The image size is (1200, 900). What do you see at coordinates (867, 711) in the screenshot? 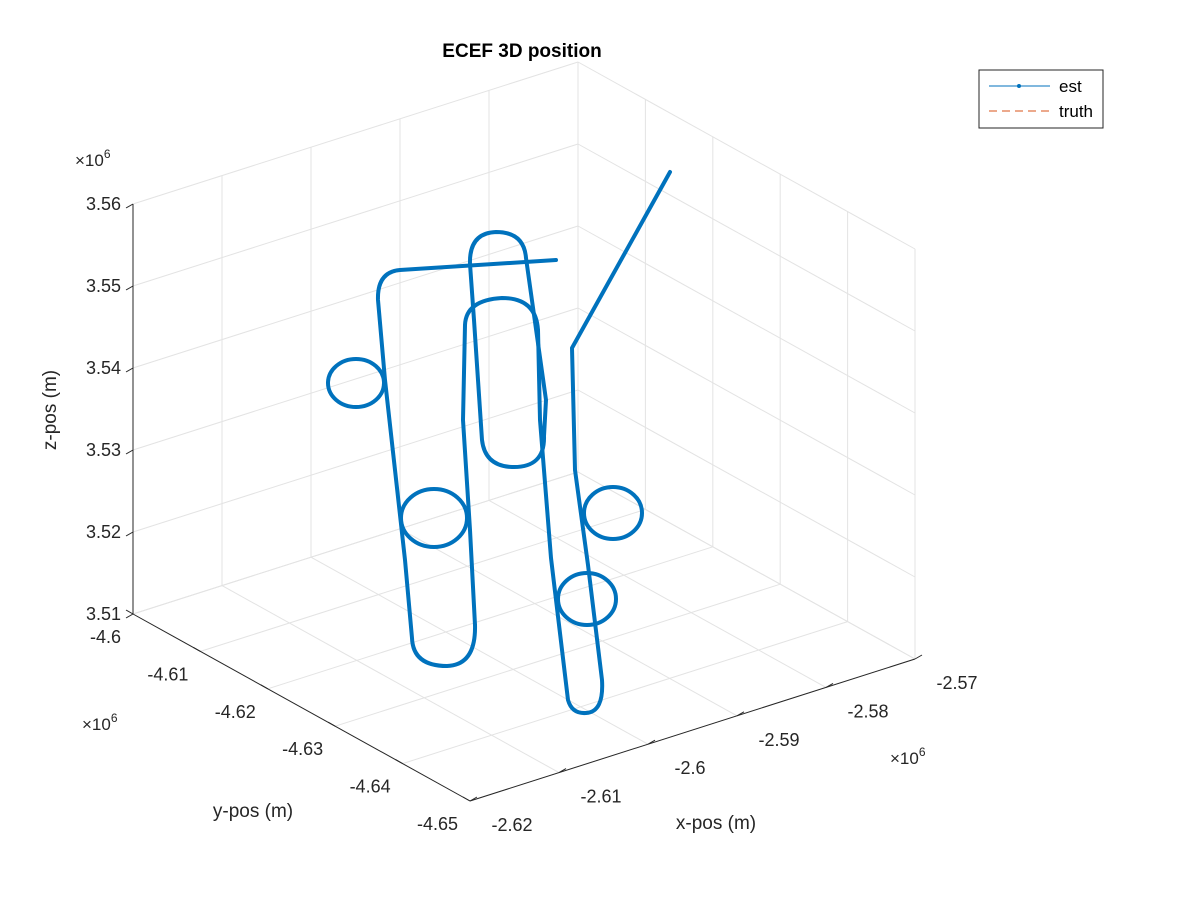
I see `x-tick-label: -2.58` at bounding box center [867, 711].